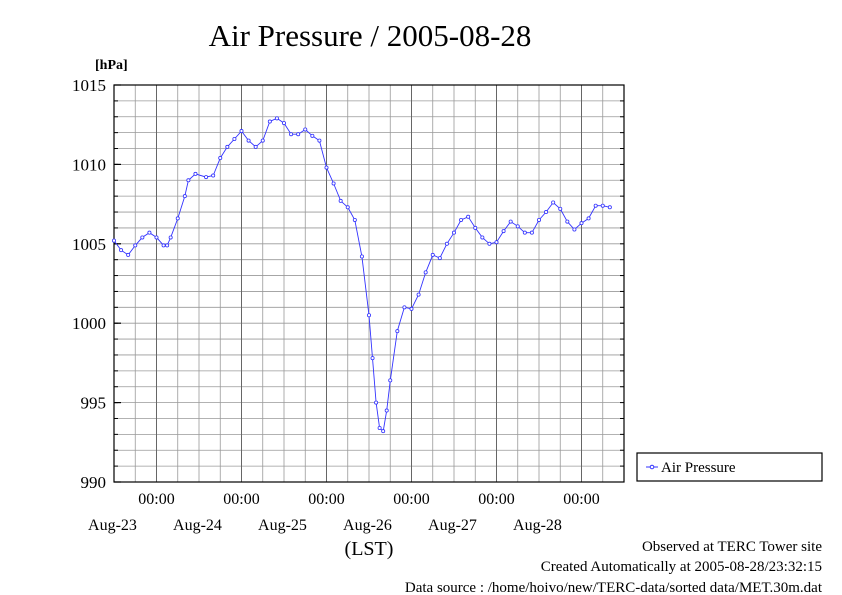 The width and height of the screenshot is (842, 595). What do you see at coordinates (282, 525) in the screenshot?
I see `x-tick-day: Aug-25` at bounding box center [282, 525].